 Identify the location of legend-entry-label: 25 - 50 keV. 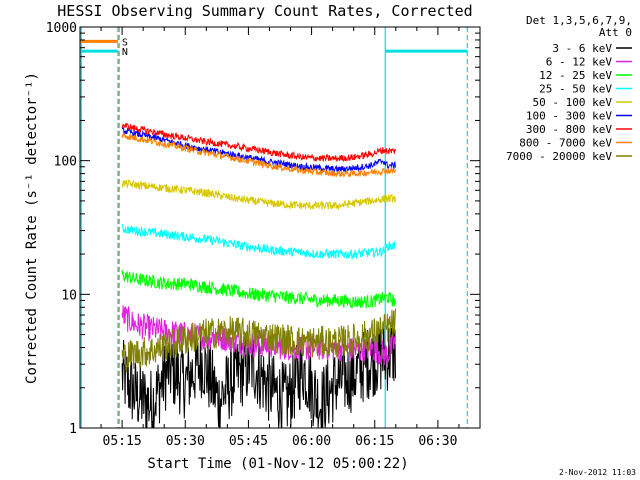
(575, 89).